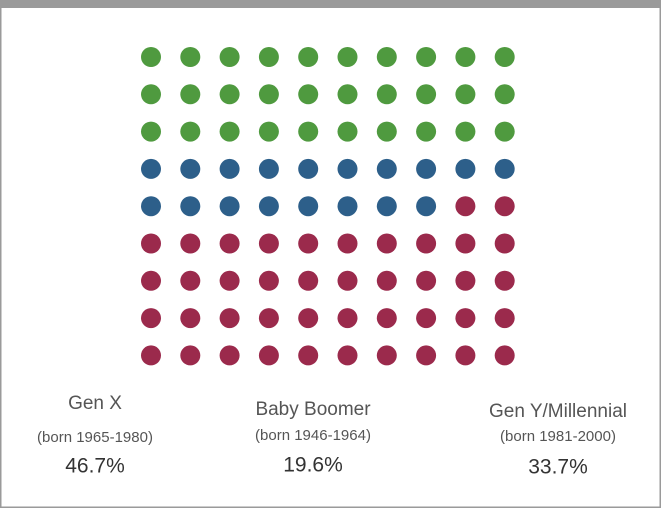 The width and height of the screenshot is (661, 508). What do you see at coordinates (95, 403) in the screenshot?
I see `legend-label: Gen X` at bounding box center [95, 403].